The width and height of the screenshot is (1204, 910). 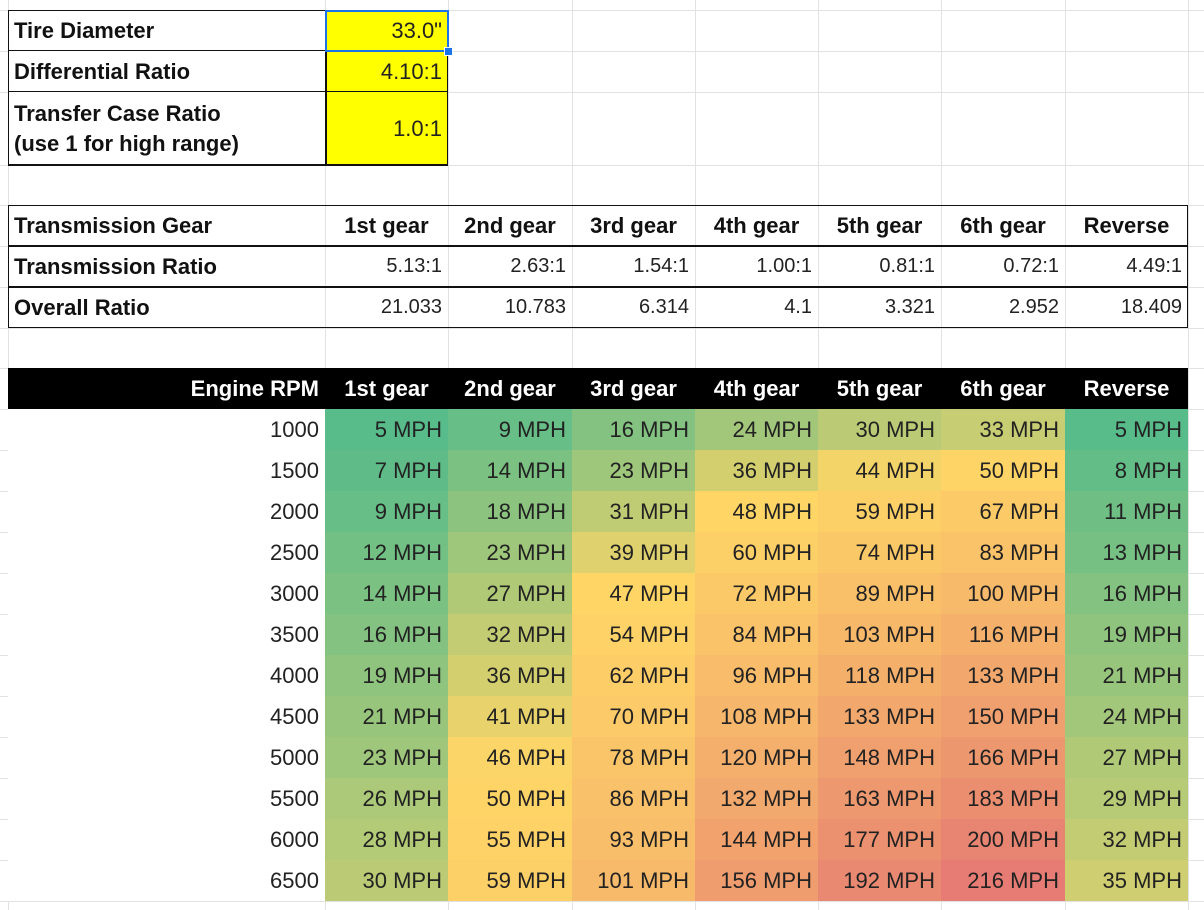 I want to click on speed-cell: 200 MPH, so click(x=1003, y=839).